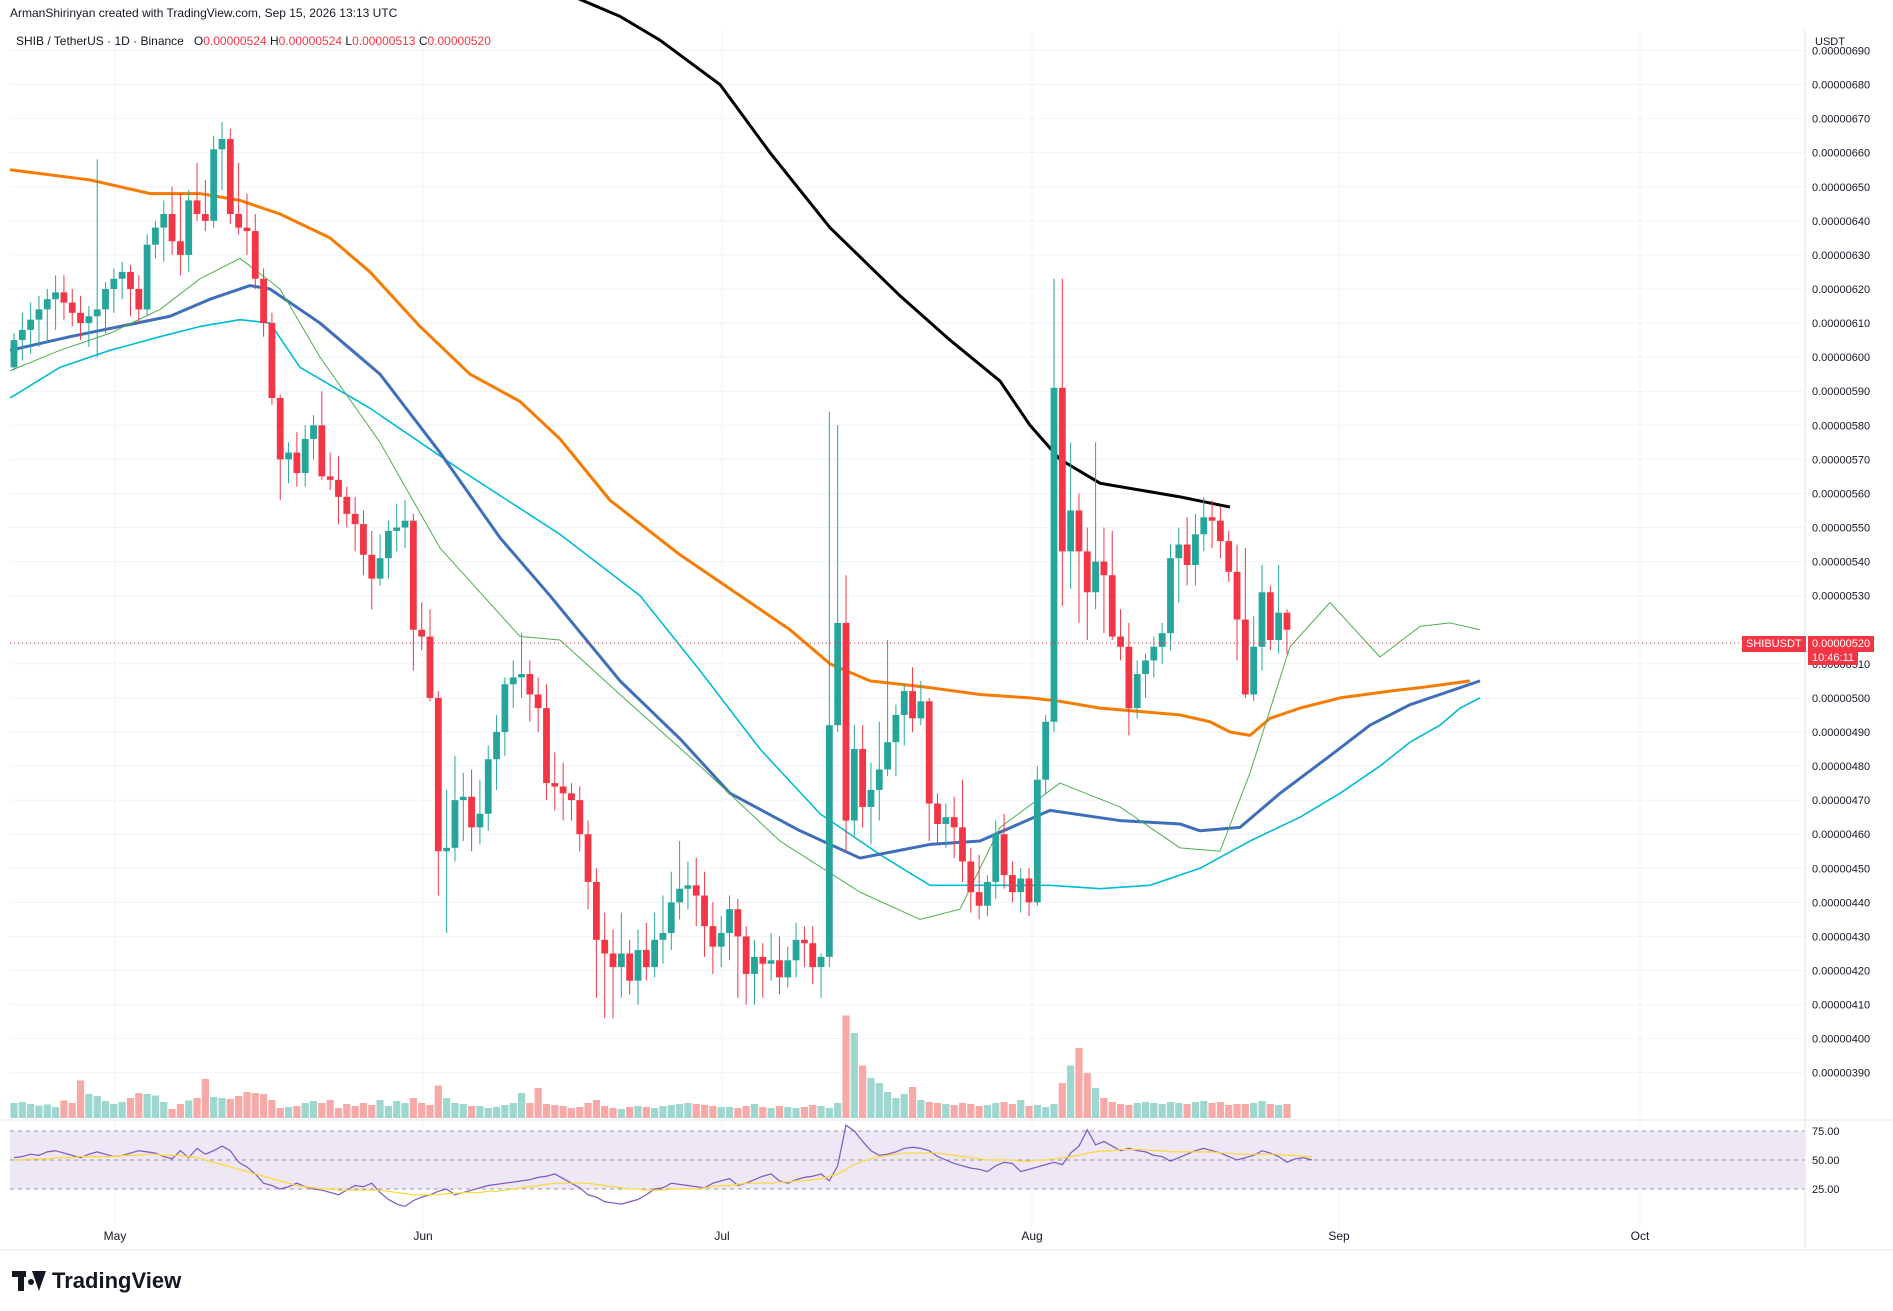 This screenshot has width=1893, height=1311. What do you see at coordinates (1841, 392) in the screenshot?
I see `price-tick-label: 0.00000590` at bounding box center [1841, 392].